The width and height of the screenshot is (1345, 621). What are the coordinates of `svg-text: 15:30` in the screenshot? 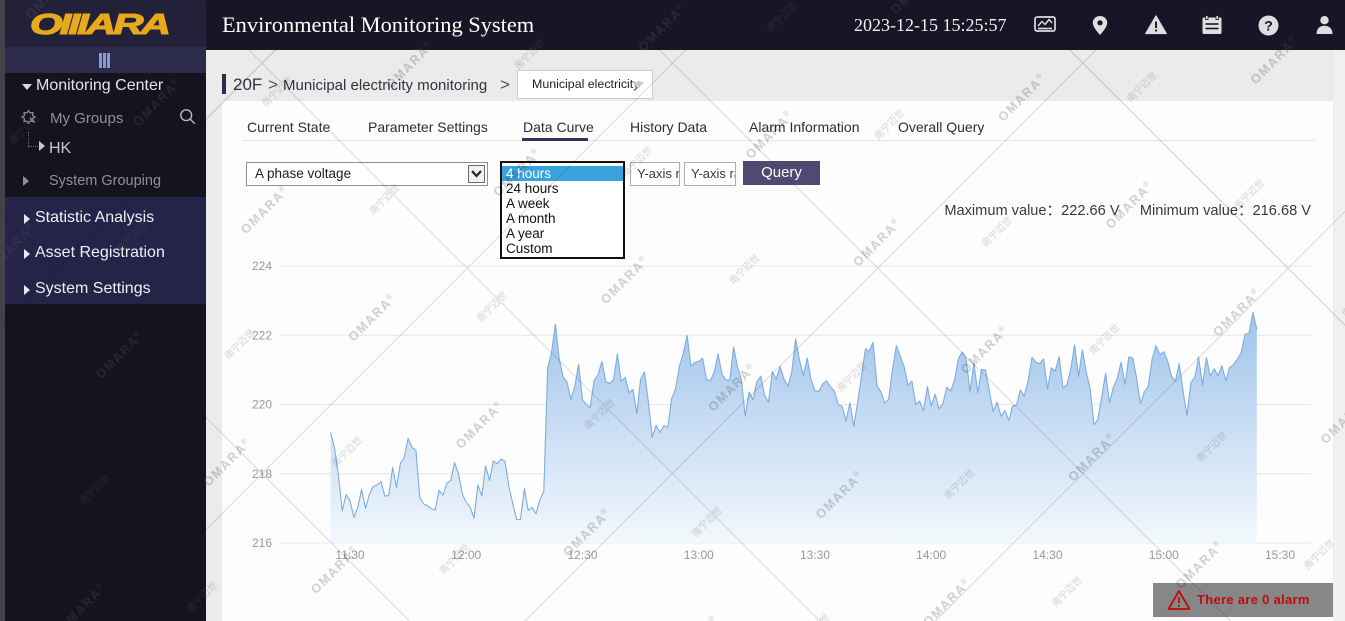 It's located at (1280, 555).